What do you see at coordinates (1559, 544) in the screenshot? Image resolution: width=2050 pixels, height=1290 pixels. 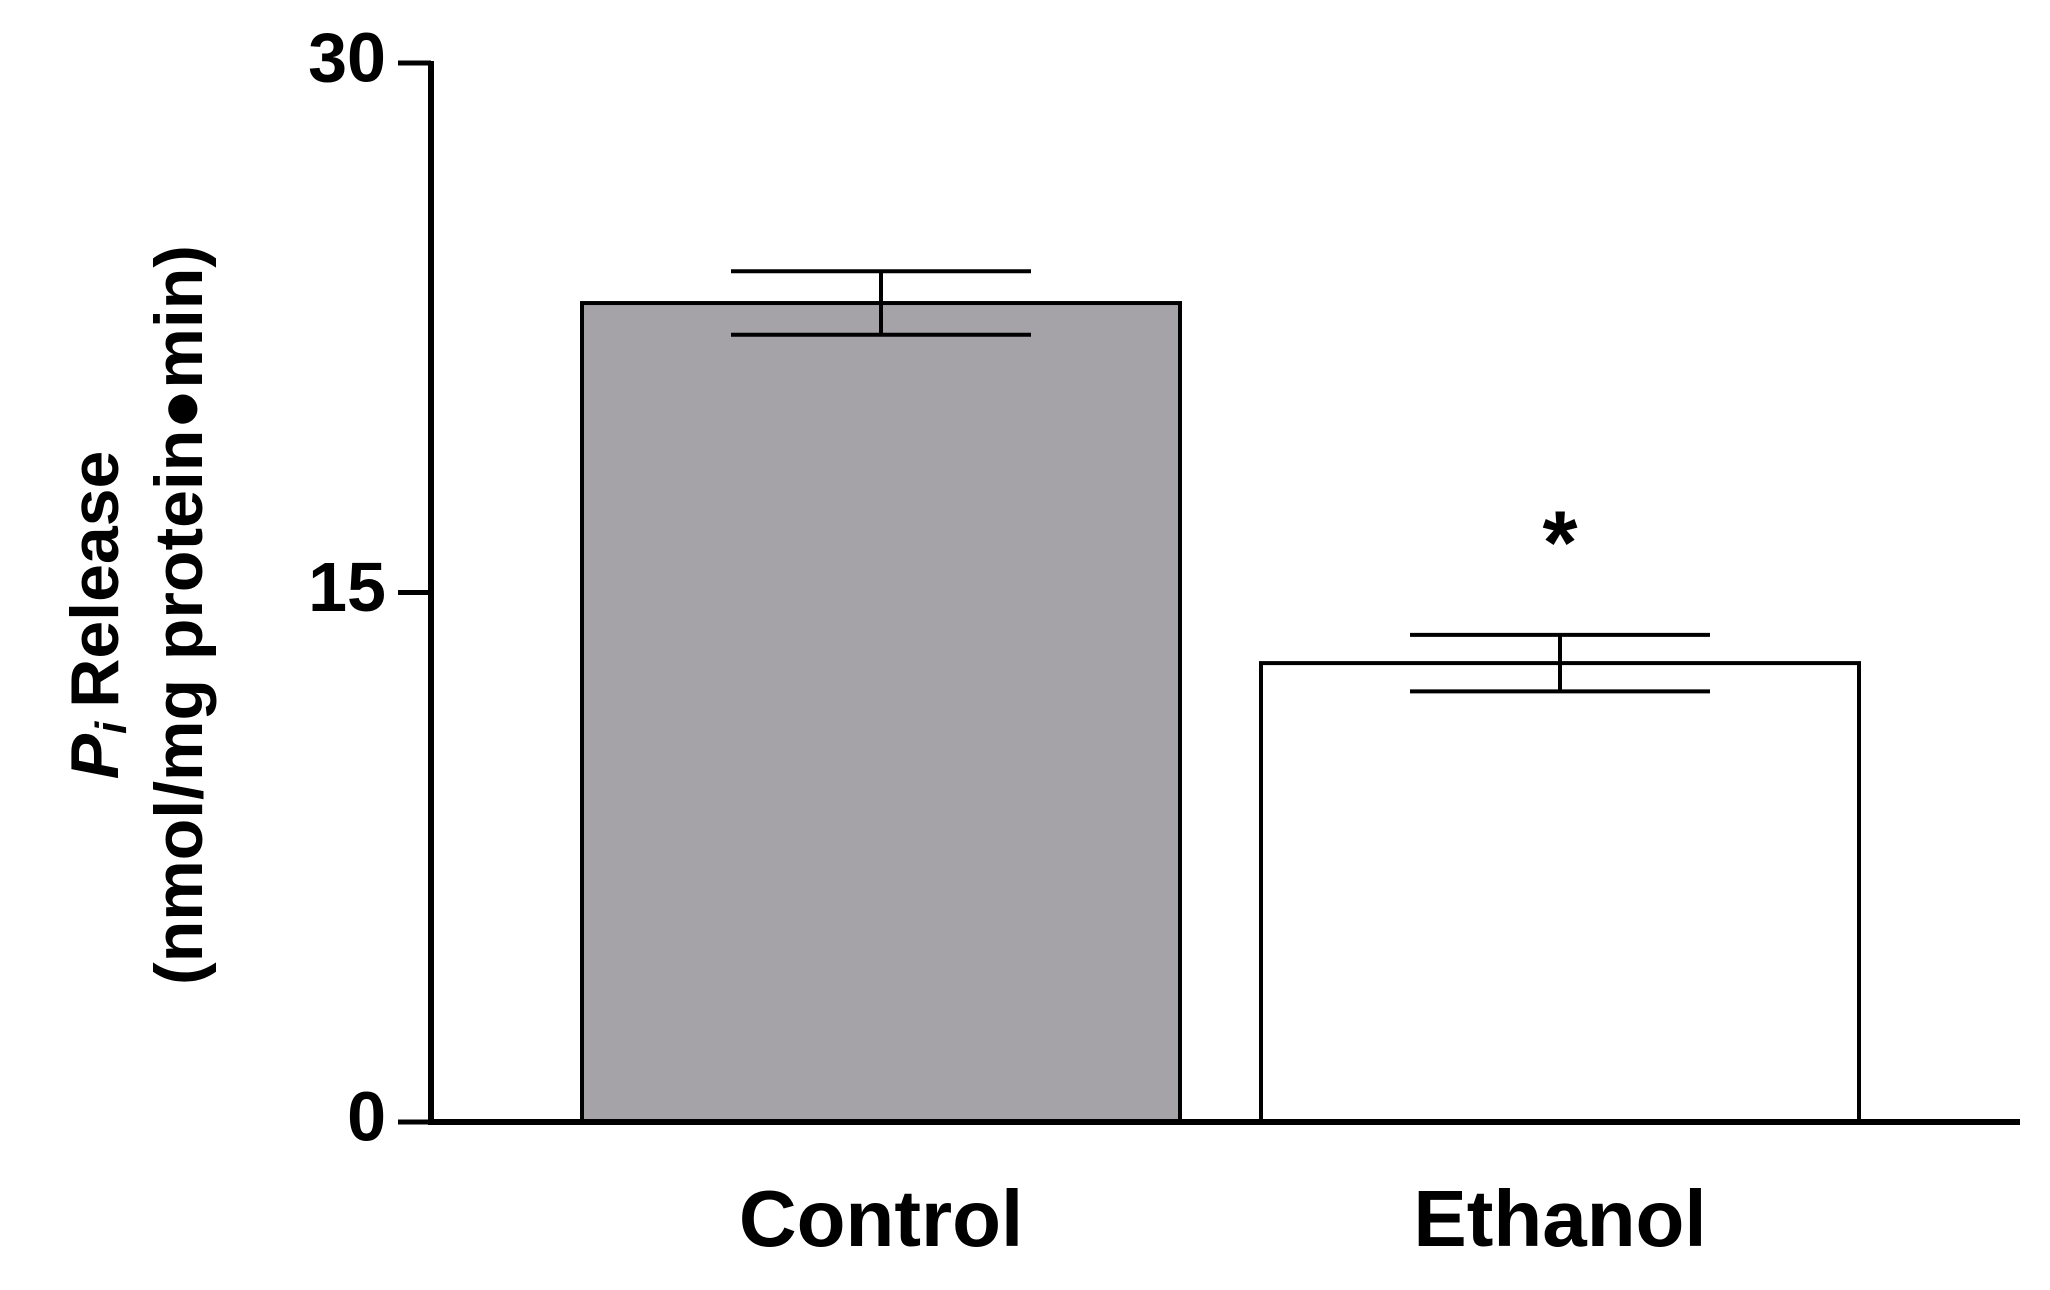 I see `significance-marker: *` at bounding box center [1559, 544].